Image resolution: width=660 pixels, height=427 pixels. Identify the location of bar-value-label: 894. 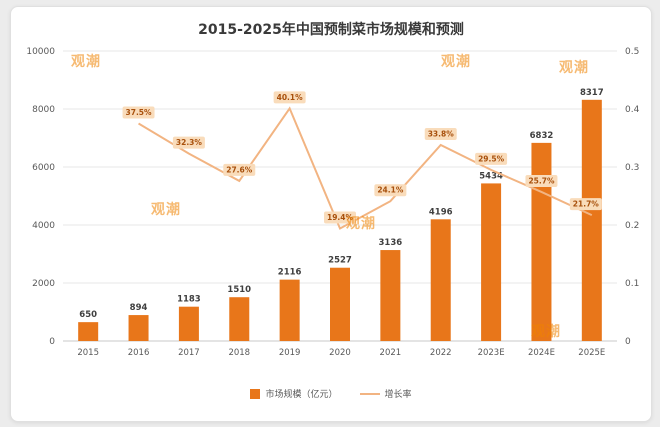
(139, 308).